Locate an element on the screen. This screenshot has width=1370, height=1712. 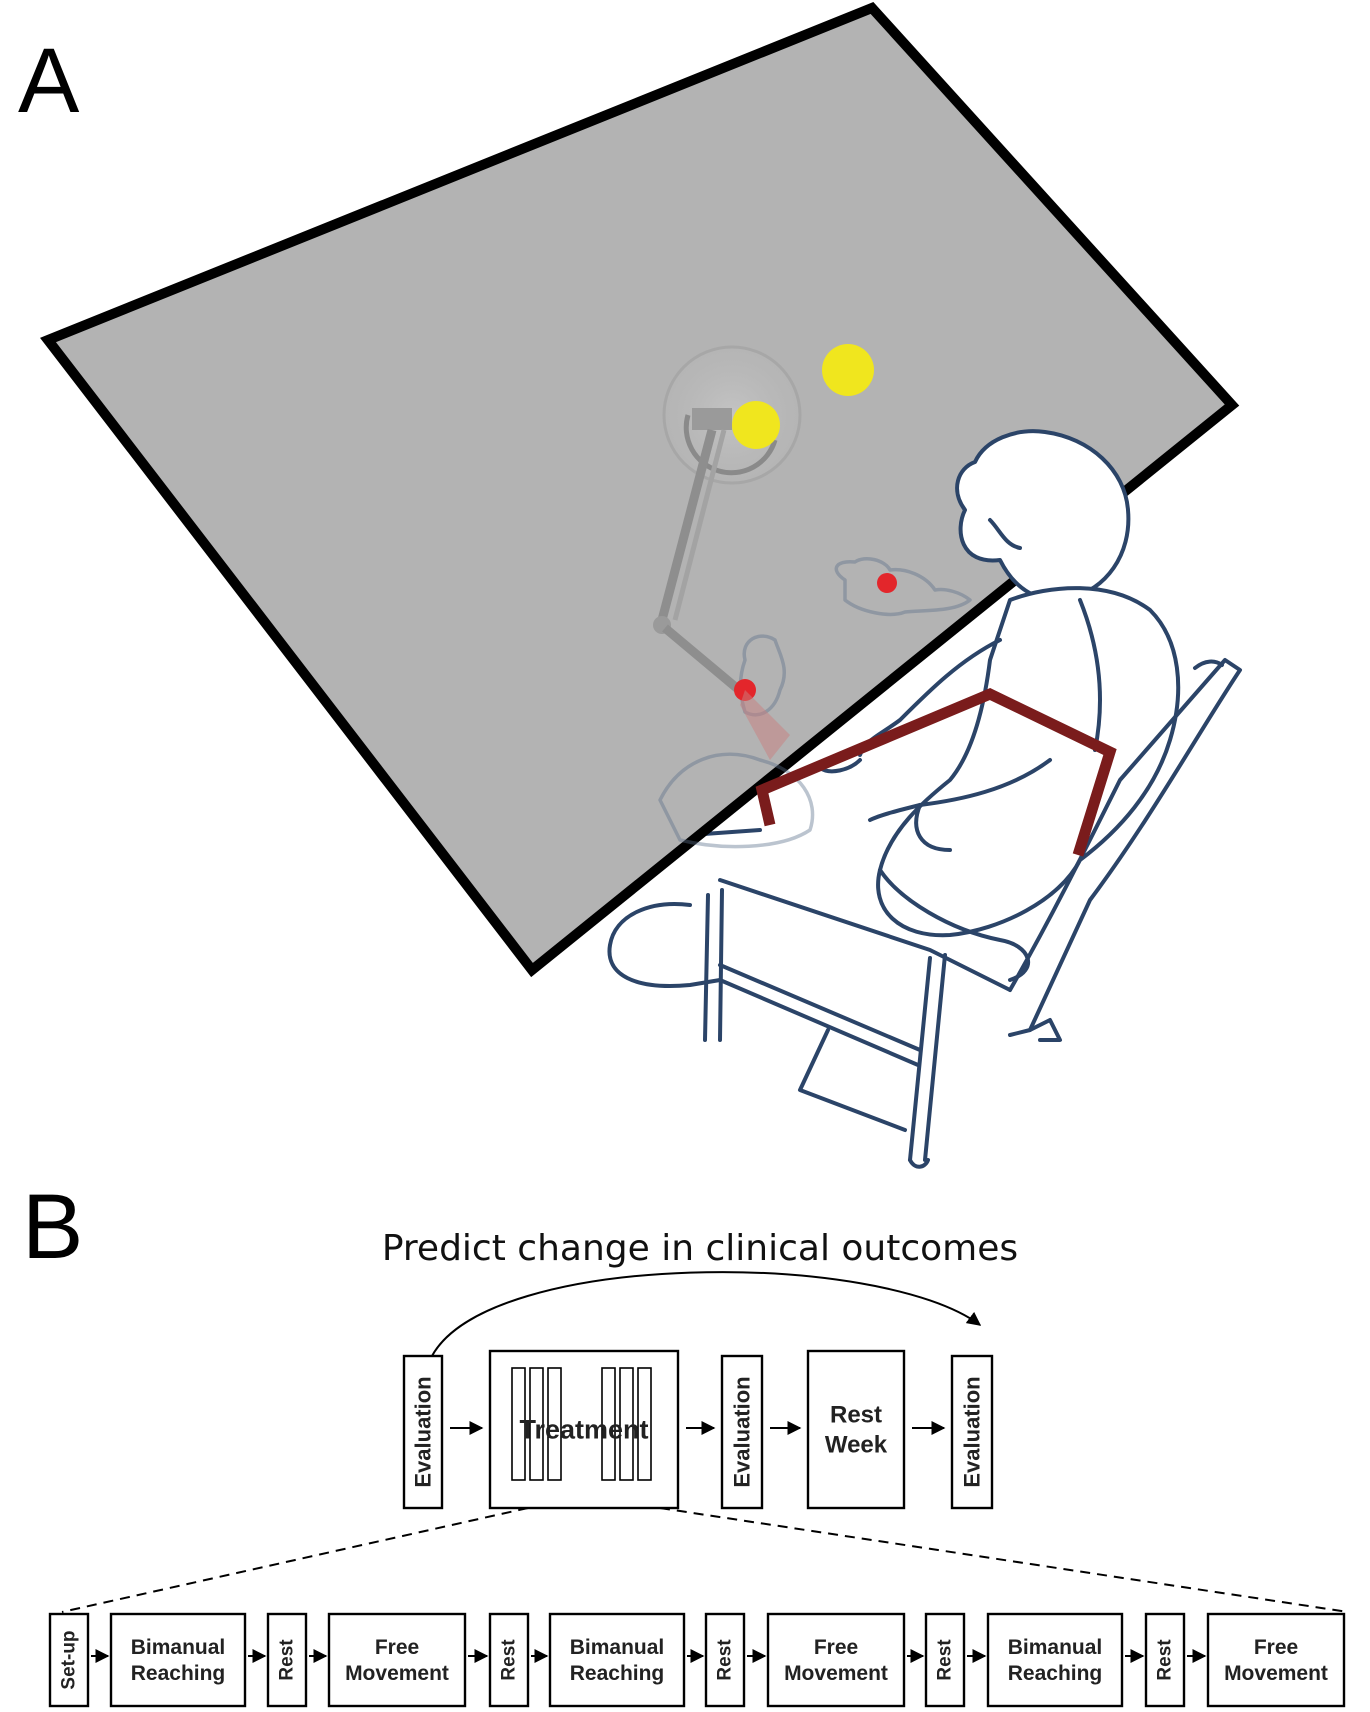
free-movement-3-label: Free Movement is located at coordinates (1276, 1659).